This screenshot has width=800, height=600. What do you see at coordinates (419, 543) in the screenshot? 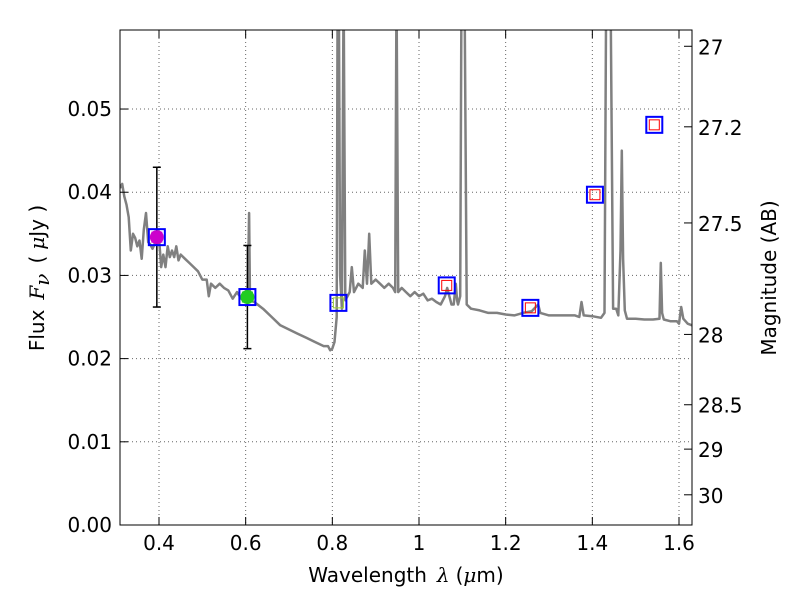
I see `x-tick-label: 1` at bounding box center [419, 543].